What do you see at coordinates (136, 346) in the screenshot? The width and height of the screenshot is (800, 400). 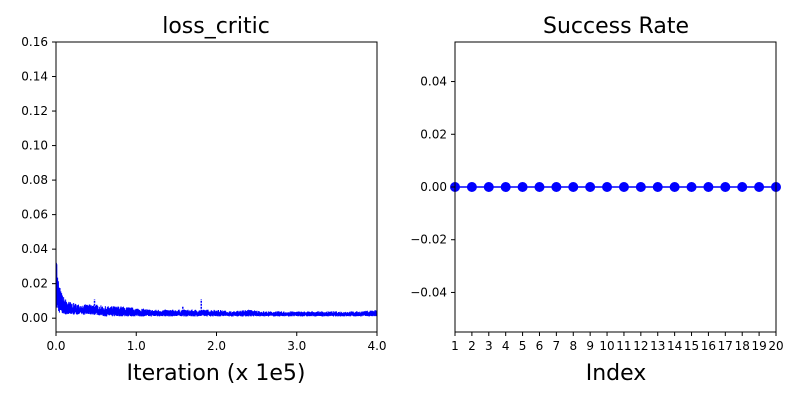 I see `x-tick-label: 1.0` at bounding box center [136, 346].